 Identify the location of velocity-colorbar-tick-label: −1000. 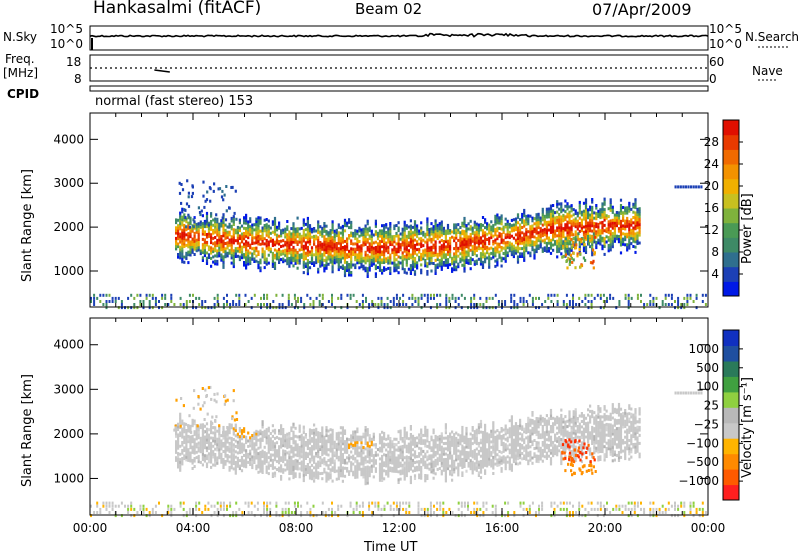
(698, 481).